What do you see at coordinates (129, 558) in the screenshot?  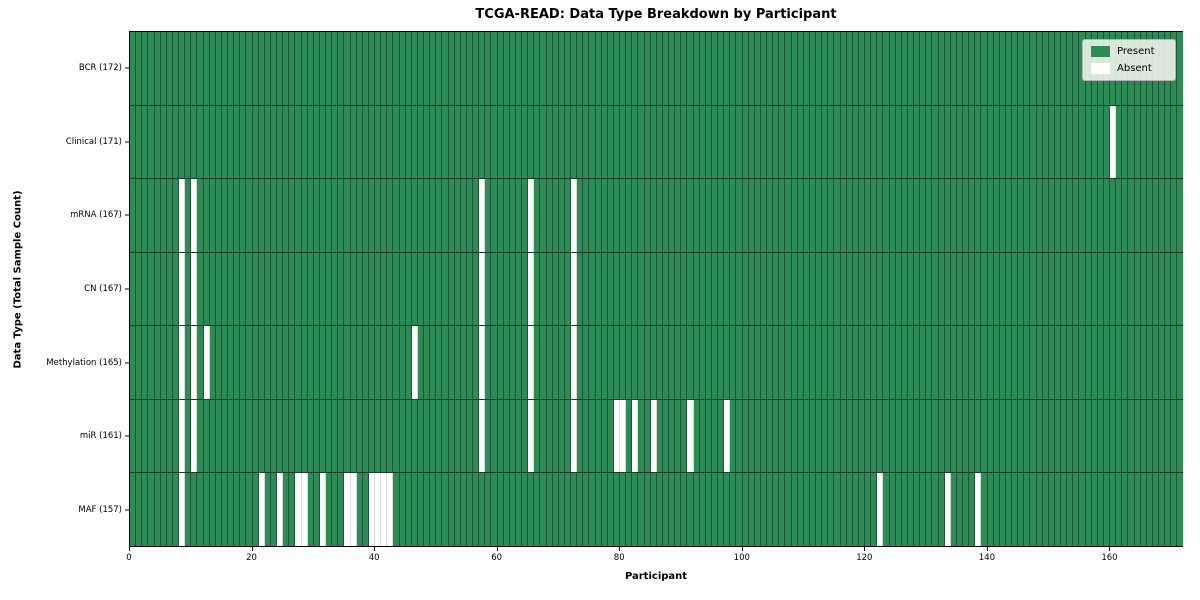 I see `xtick-label: 0` at bounding box center [129, 558].